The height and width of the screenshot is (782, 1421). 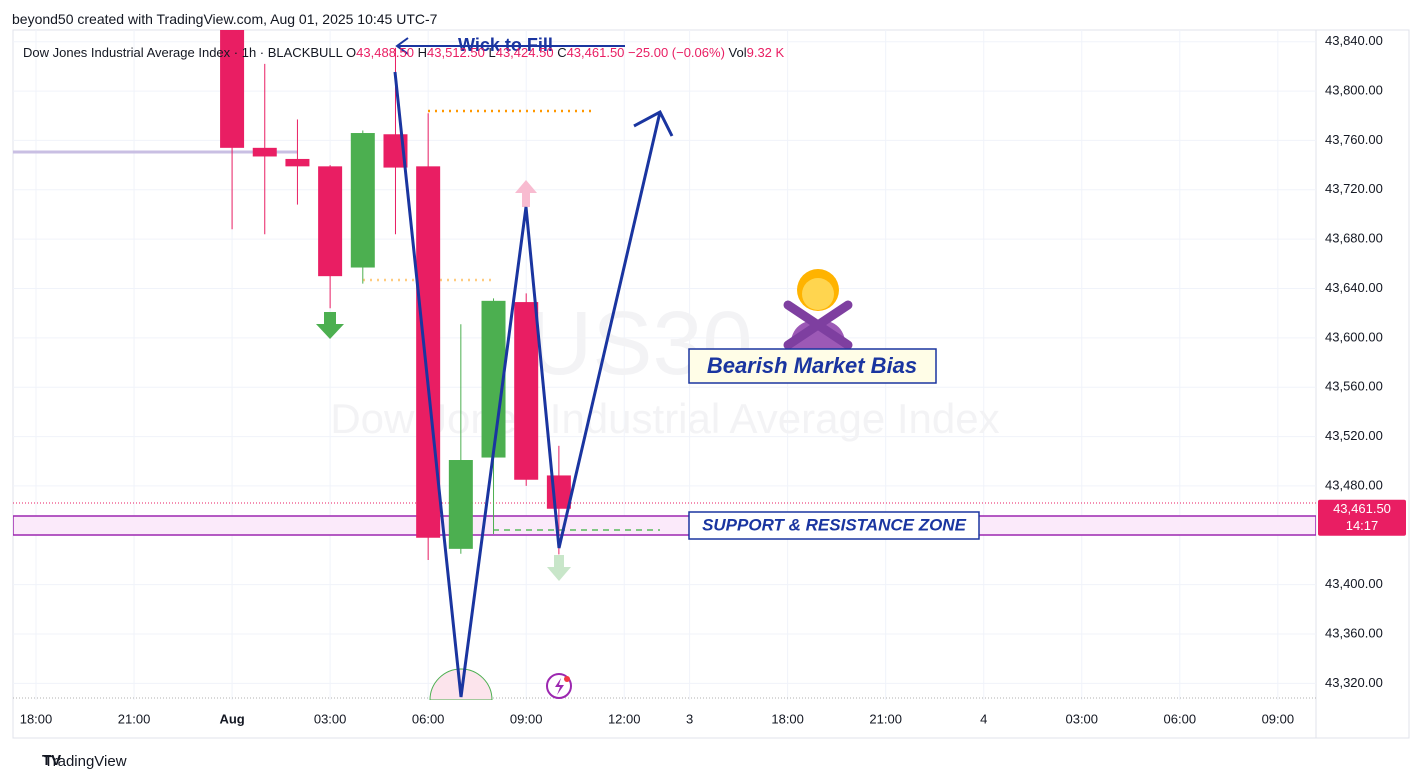 I want to click on y-tick-label: 43,840.00, so click(x=1354, y=40).